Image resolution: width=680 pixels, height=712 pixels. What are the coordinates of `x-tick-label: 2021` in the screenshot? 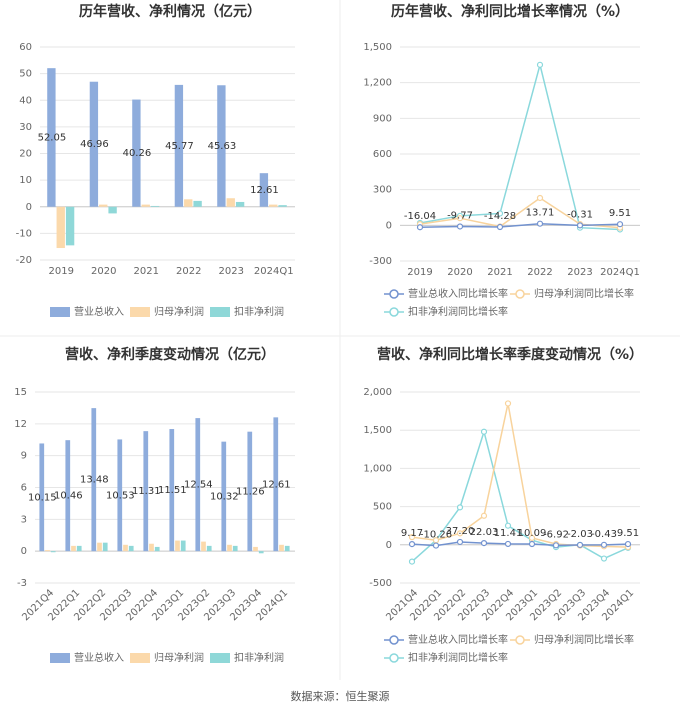 It's located at (499, 272).